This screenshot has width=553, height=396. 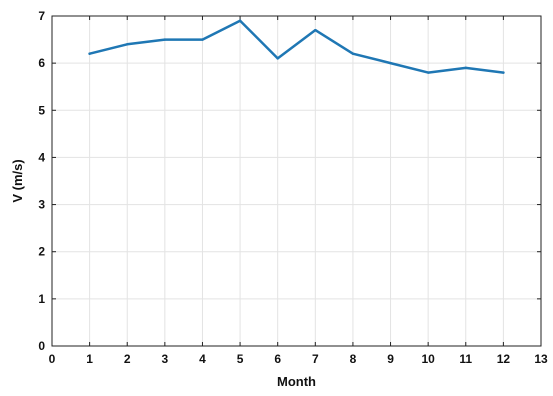 What do you see at coordinates (541, 359) in the screenshot?
I see `x-tick-label: 13` at bounding box center [541, 359].